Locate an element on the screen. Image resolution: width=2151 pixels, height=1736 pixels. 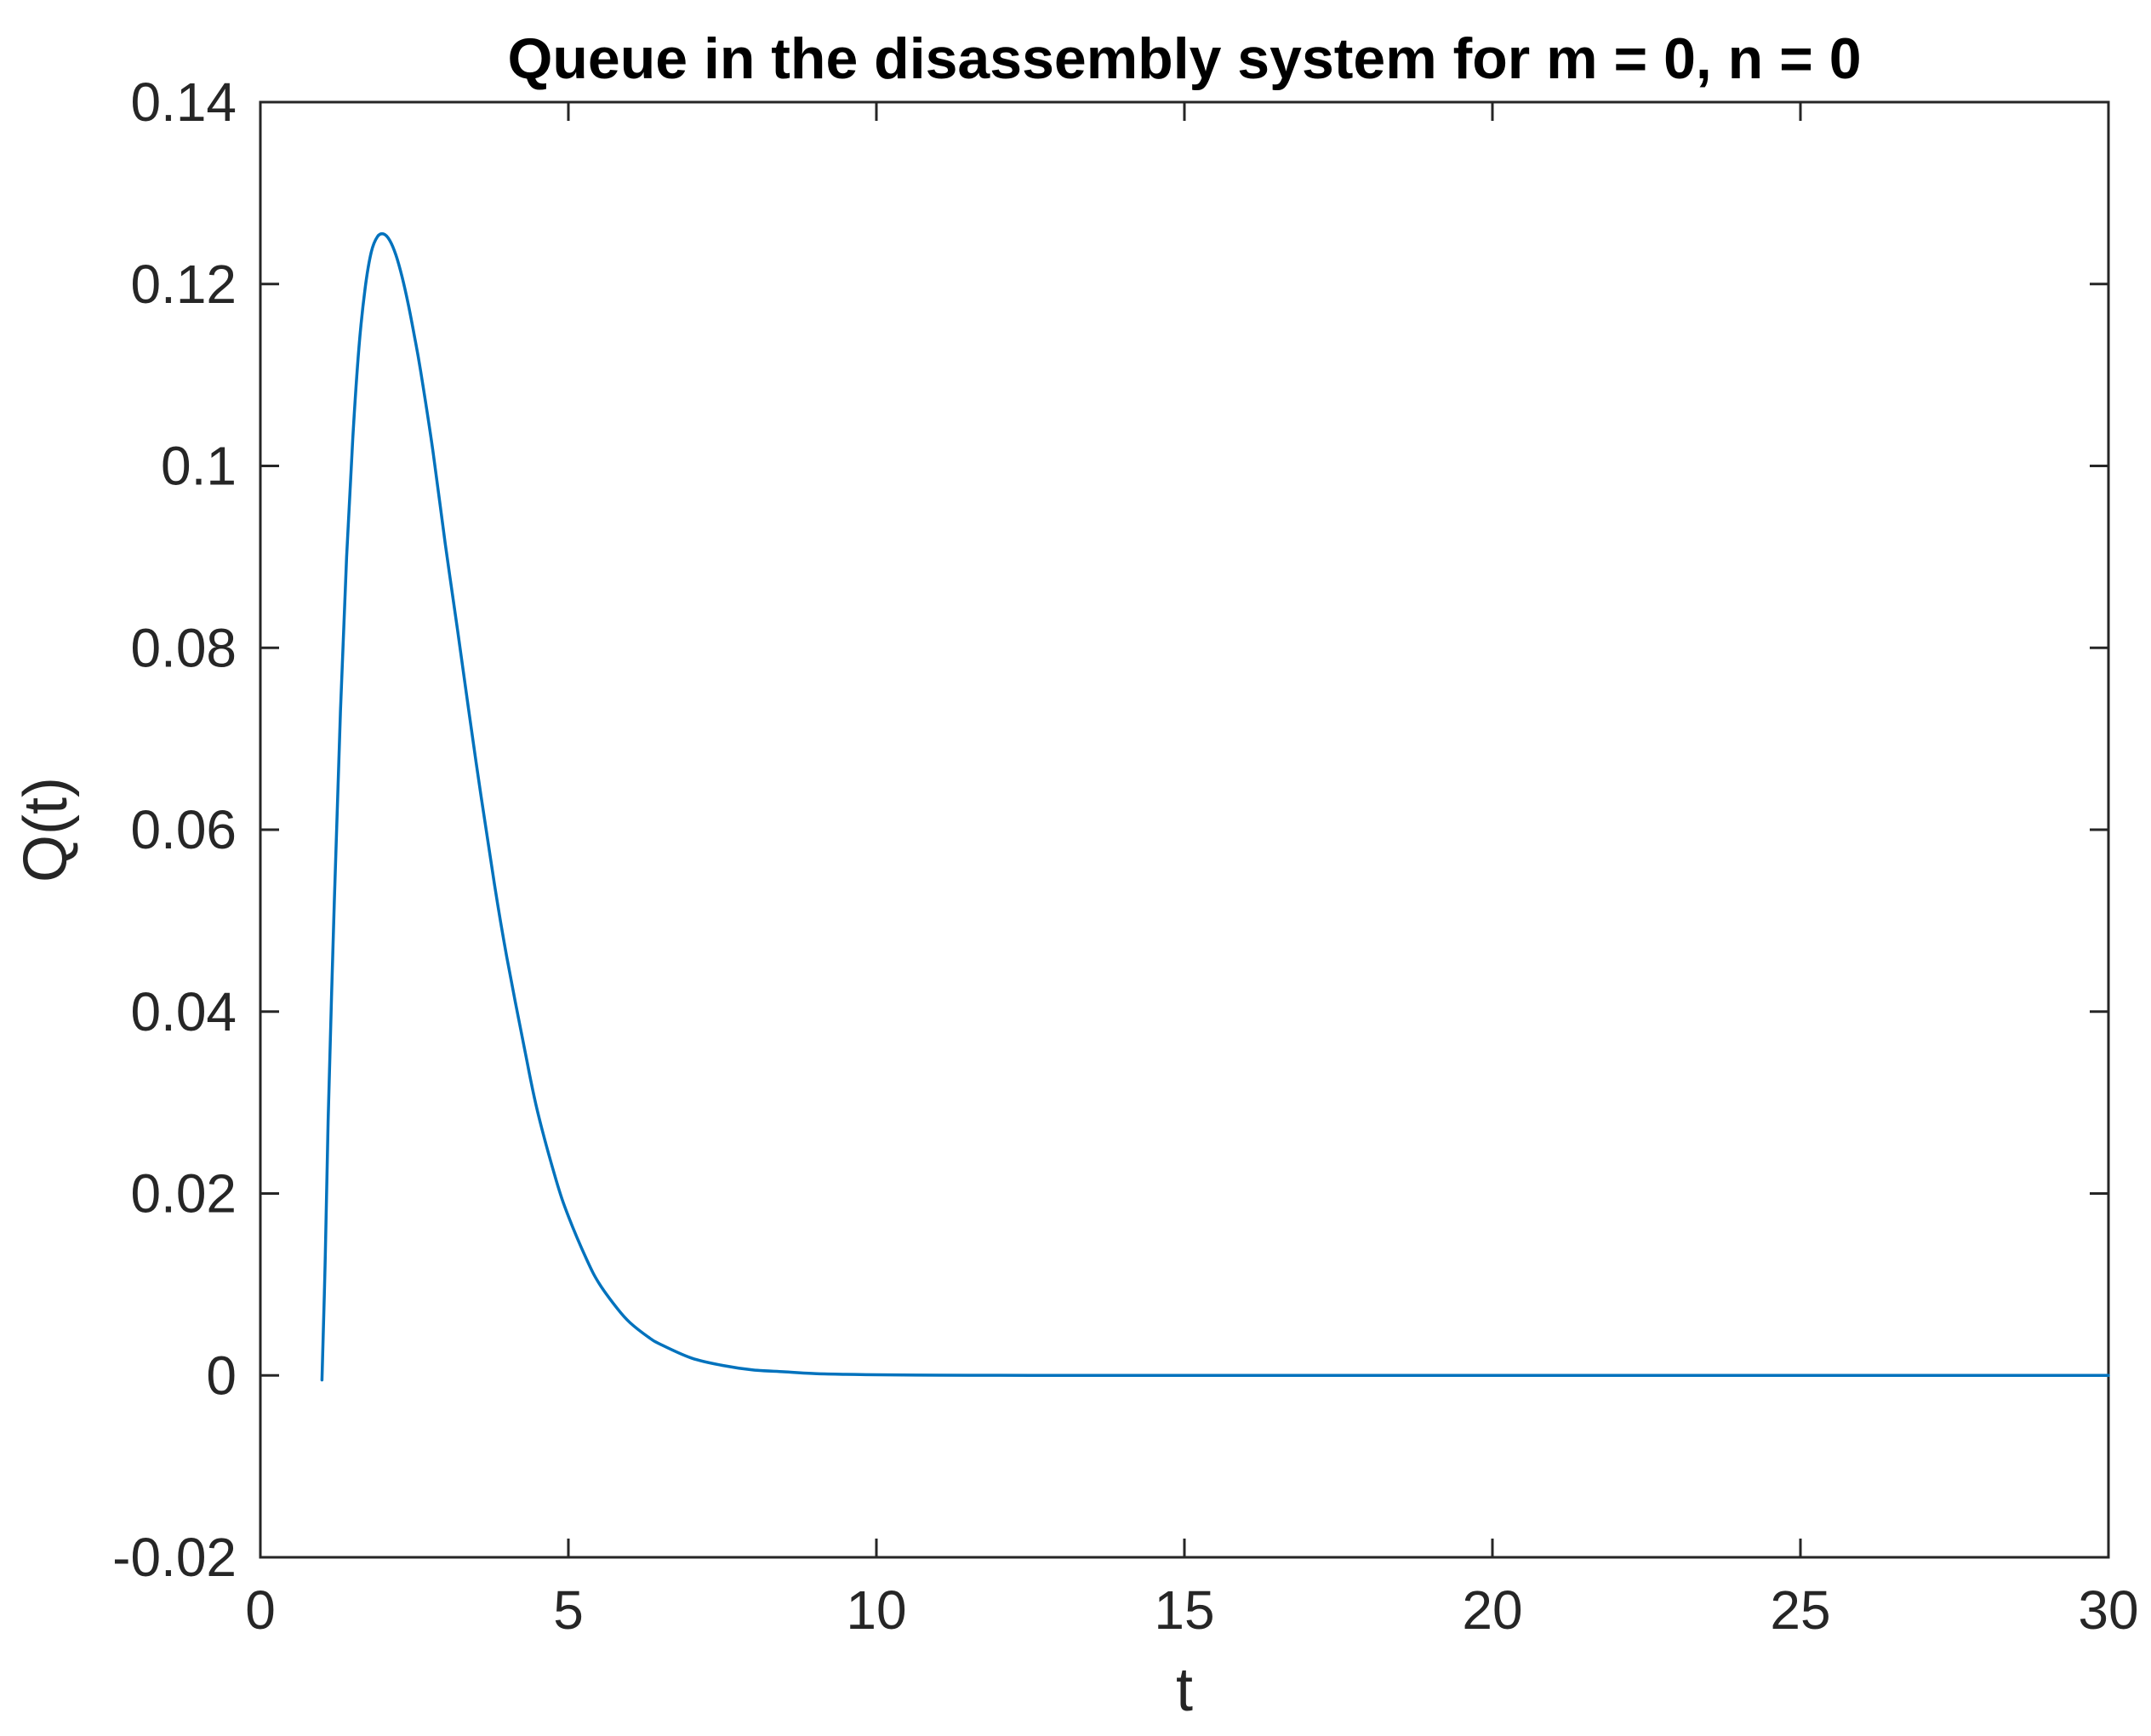
y-axis-label: Q(t) is located at coordinates (46, 829).